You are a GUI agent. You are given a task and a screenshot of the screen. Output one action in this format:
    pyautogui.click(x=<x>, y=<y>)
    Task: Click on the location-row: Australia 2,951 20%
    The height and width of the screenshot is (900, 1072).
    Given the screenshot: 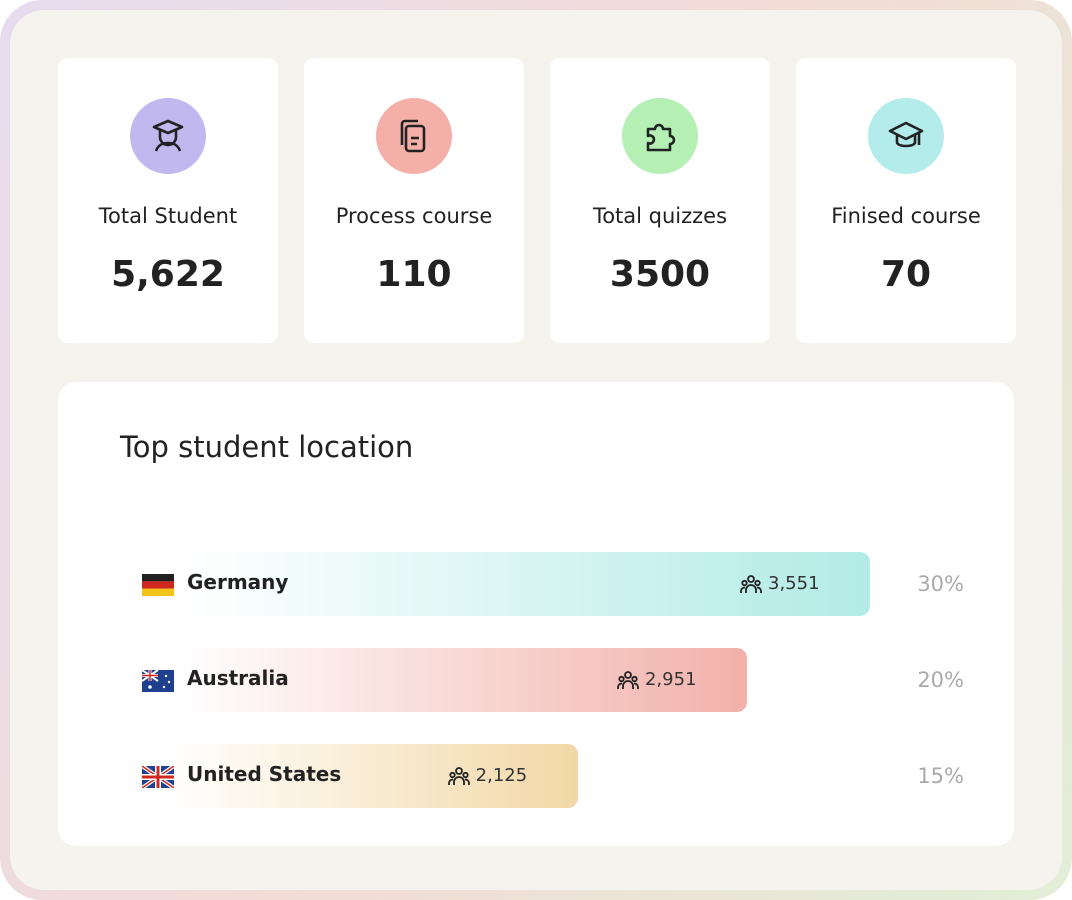 What is the action you would take?
    pyautogui.click(x=536, y=680)
    